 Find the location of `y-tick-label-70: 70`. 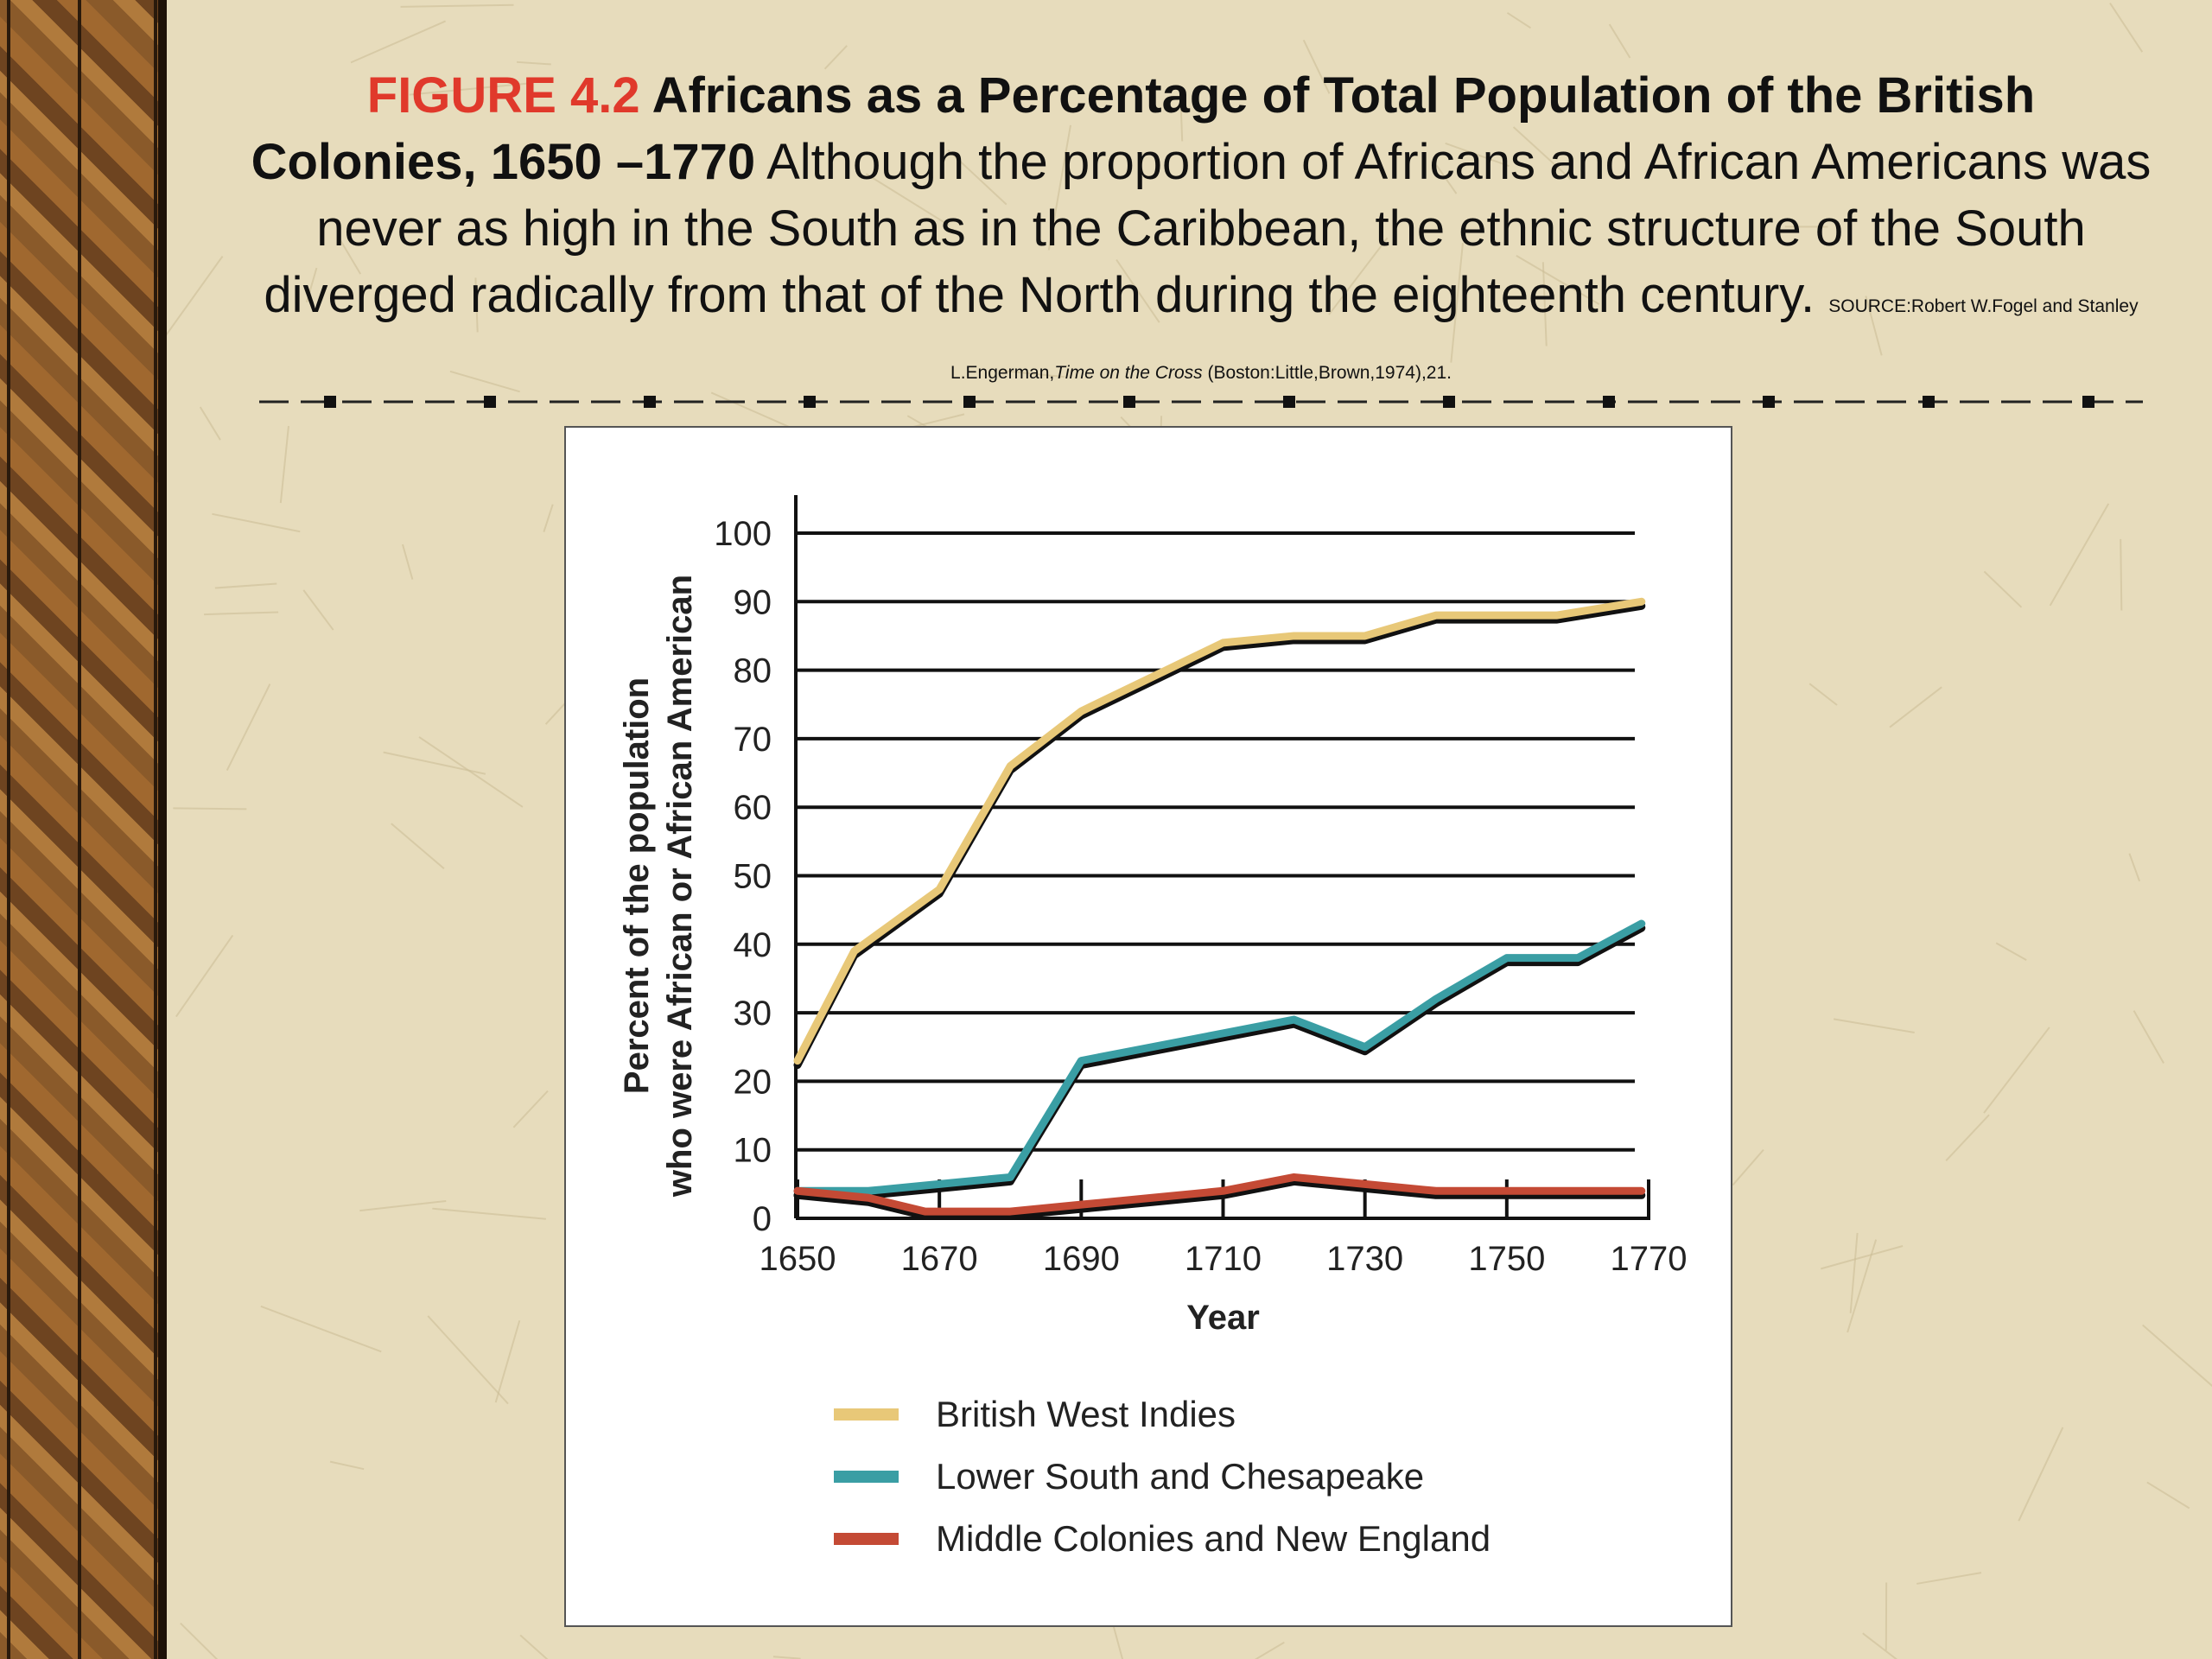

y-tick-label-70: 70 is located at coordinates (753, 740).